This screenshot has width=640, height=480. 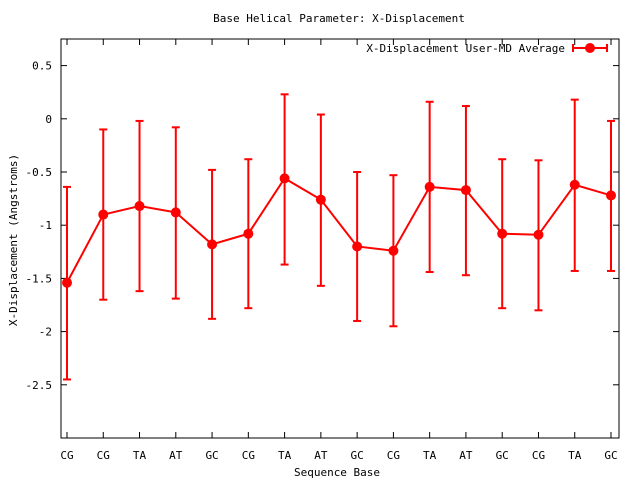 What do you see at coordinates (465, 48) in the screenshot?
I see `legend-label: X-Displacement User-MD Average` at bounding box center [465, 48].